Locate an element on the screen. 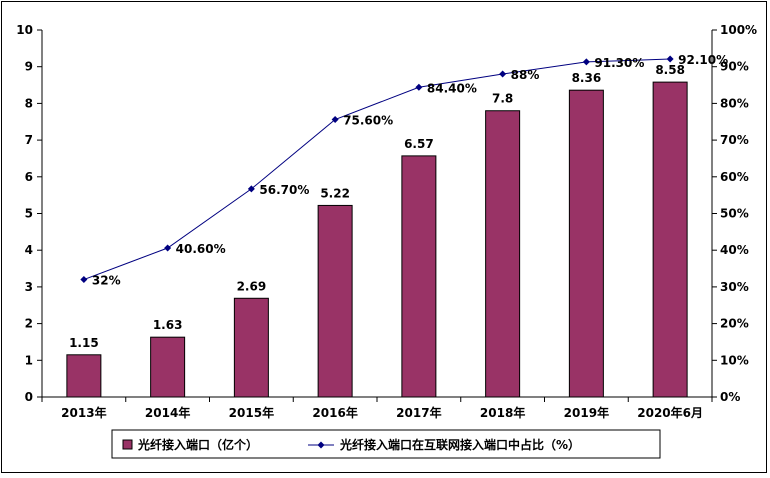 The image size is (770, 478). line-data-label: 40.60% is located at coordinates (201, 249).